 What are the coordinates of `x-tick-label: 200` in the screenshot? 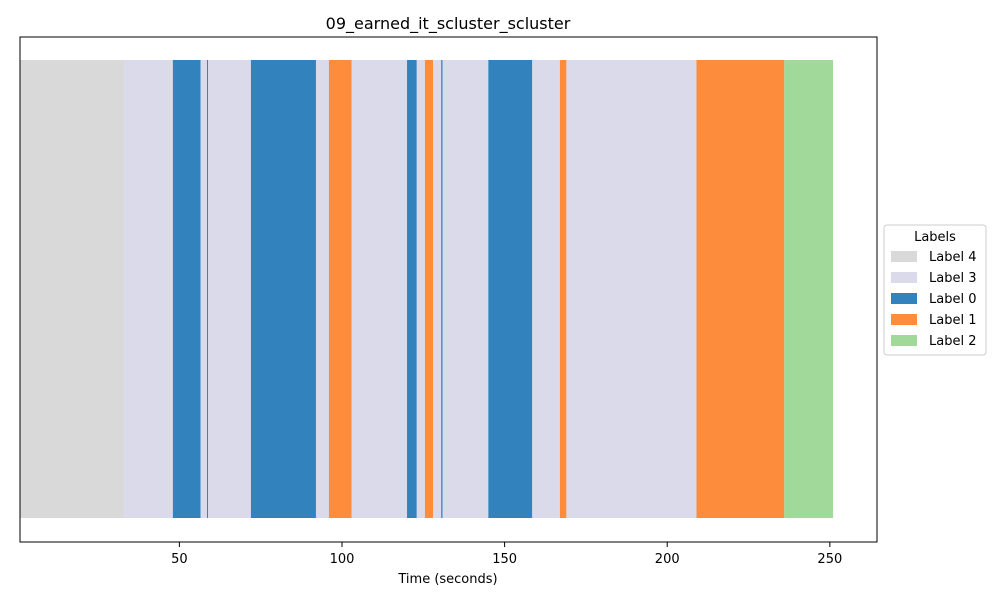 It's located at (667, 559).